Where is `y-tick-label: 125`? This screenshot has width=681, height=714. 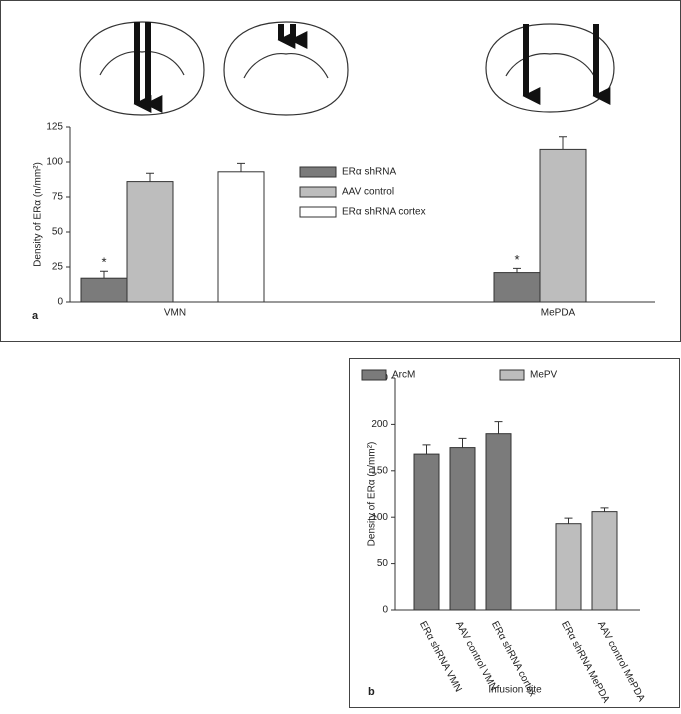 y-tick-label: 125 is located at coordinates (54, 127).